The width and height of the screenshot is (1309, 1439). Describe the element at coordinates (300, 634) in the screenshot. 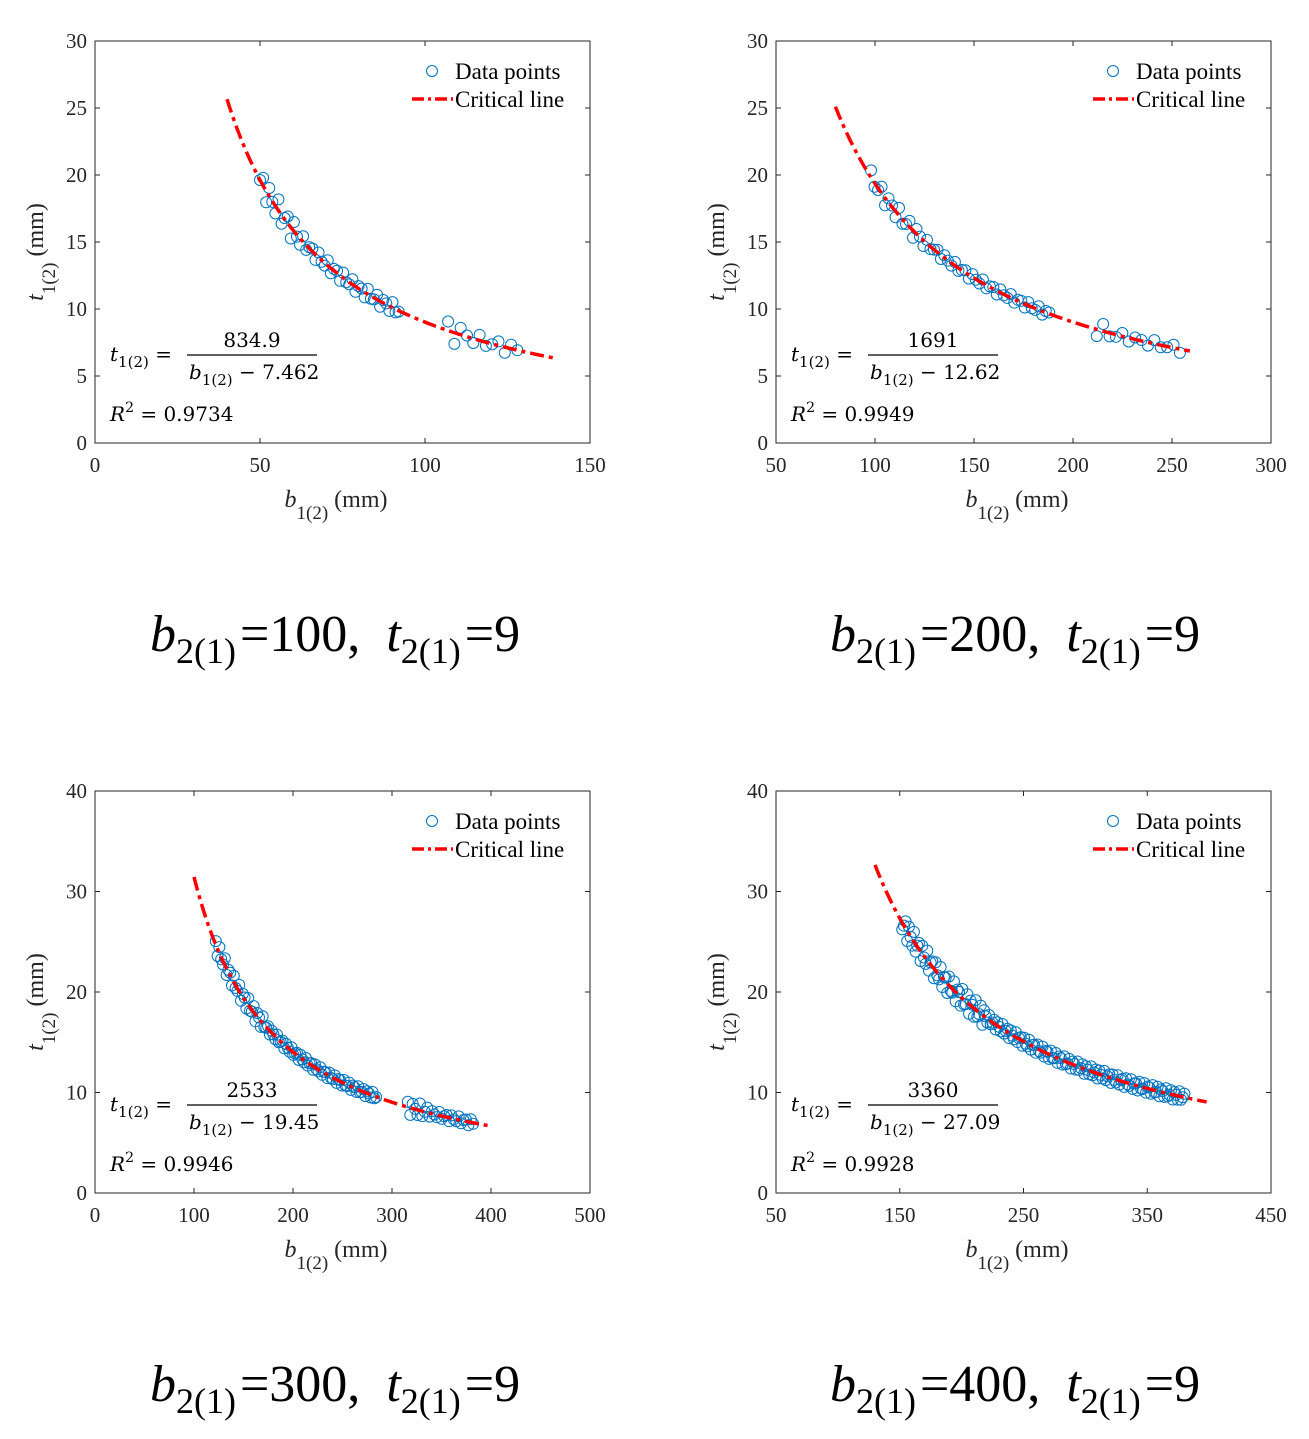

I see `caption-b-val: =100,` at that location.